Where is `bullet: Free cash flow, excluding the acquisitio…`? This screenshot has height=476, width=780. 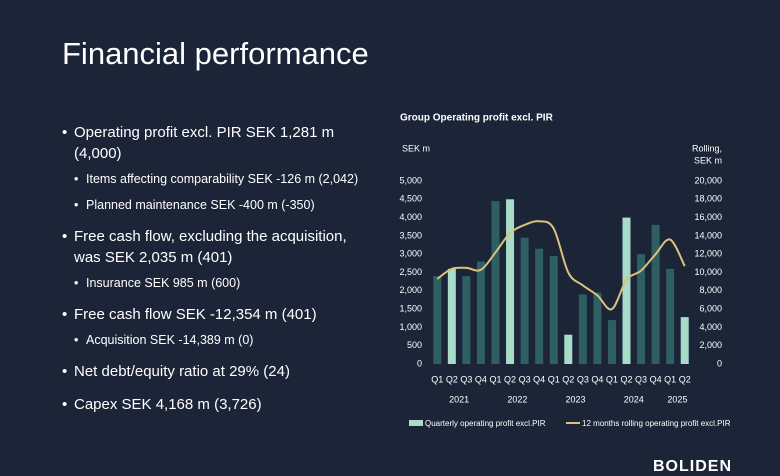 bullet: Free cash flow, excluding the acquisitio… is located at coordinates (212, 259).